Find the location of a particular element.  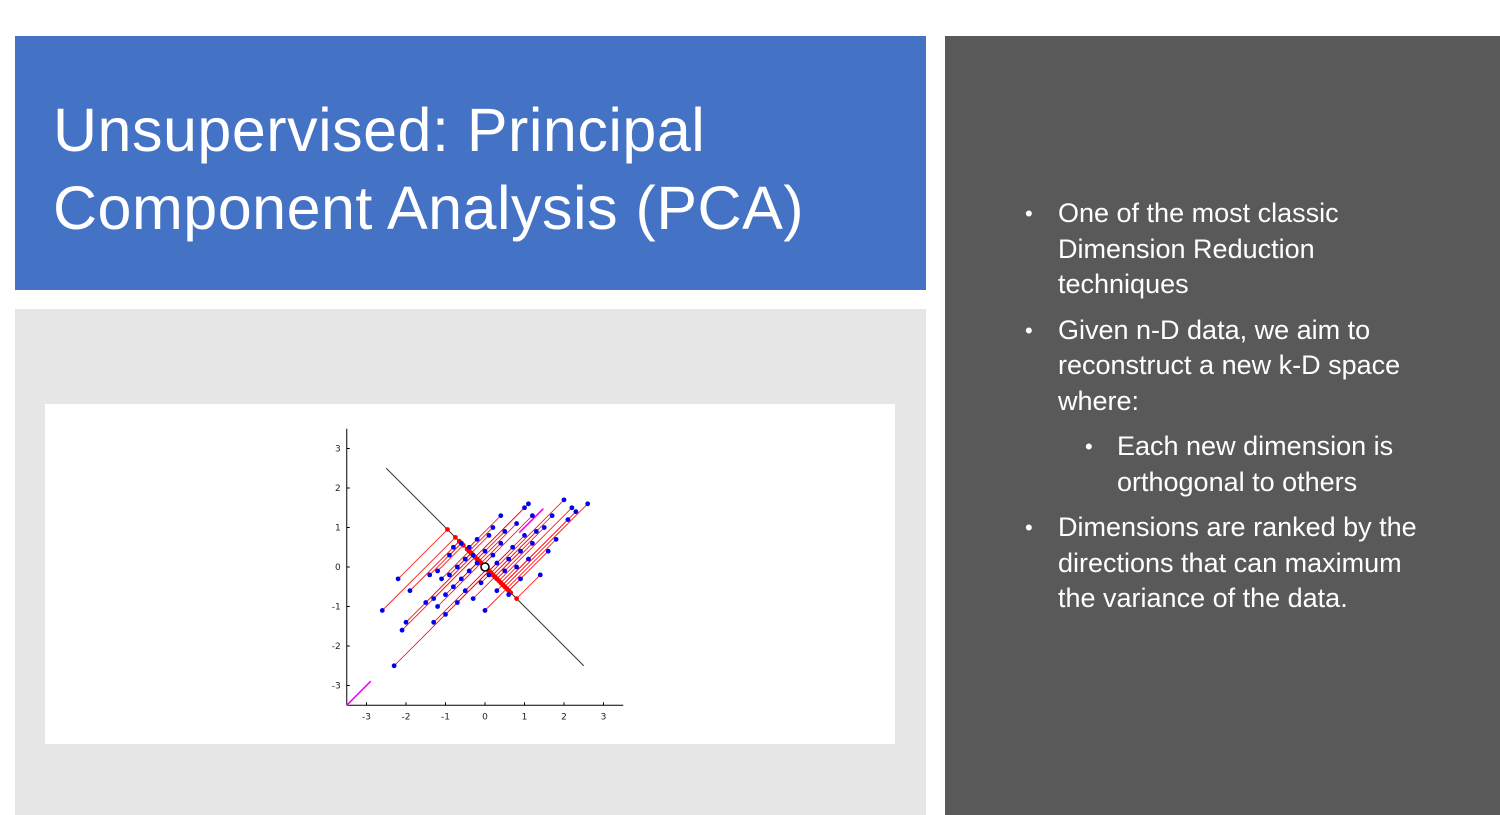

x-tick-label: -3 is located at coordinates (366, 717).